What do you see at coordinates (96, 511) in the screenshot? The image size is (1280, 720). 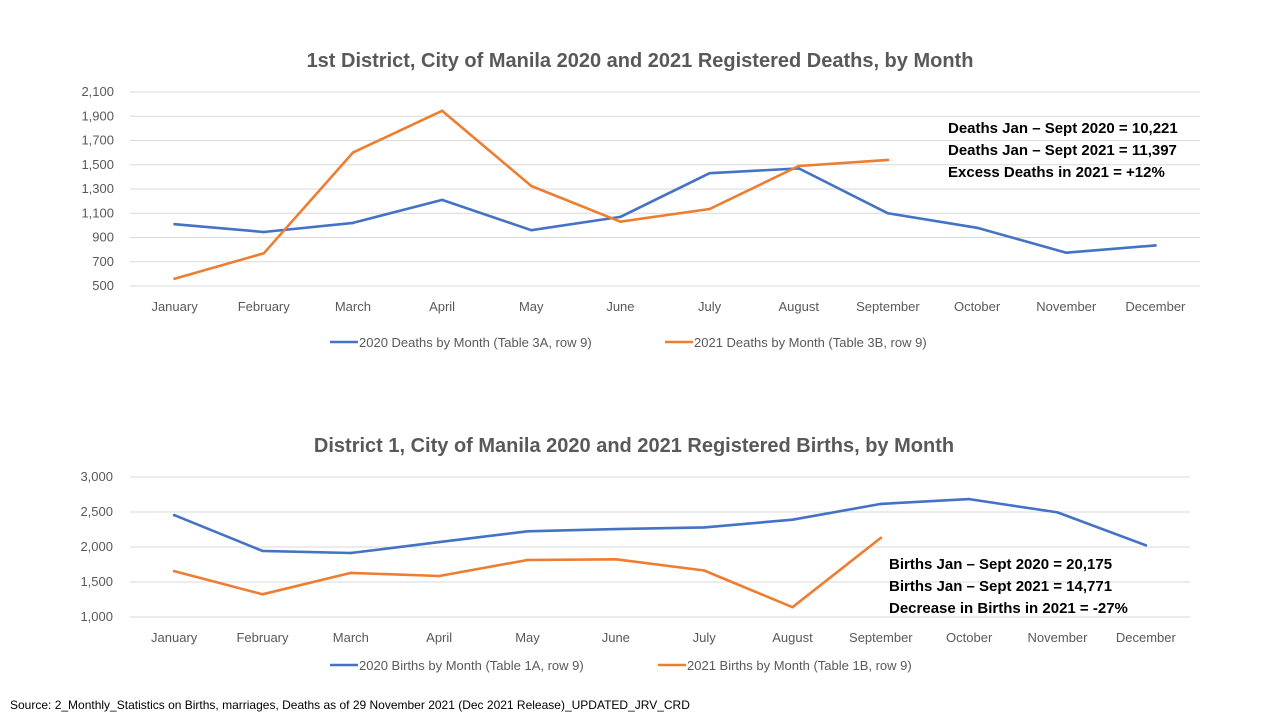 I see `y-tick-label: 2,500` at bounding box center [96, 511].